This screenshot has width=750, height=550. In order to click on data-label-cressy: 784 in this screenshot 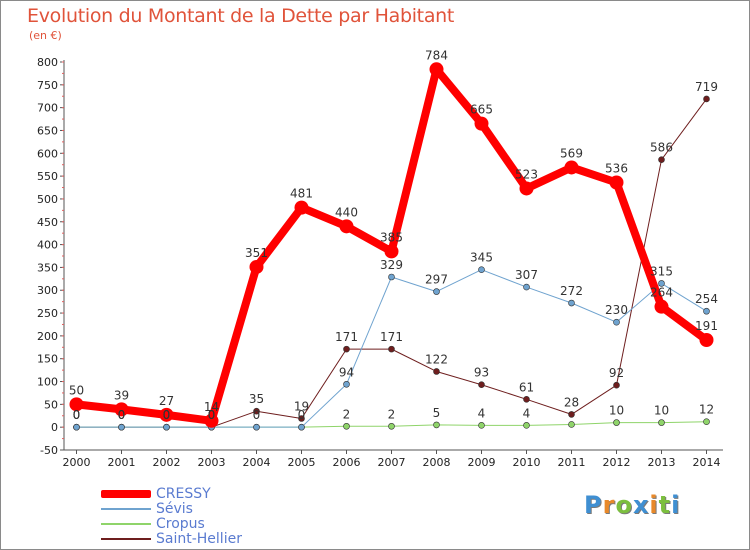, I will do `click(436, 55)`.